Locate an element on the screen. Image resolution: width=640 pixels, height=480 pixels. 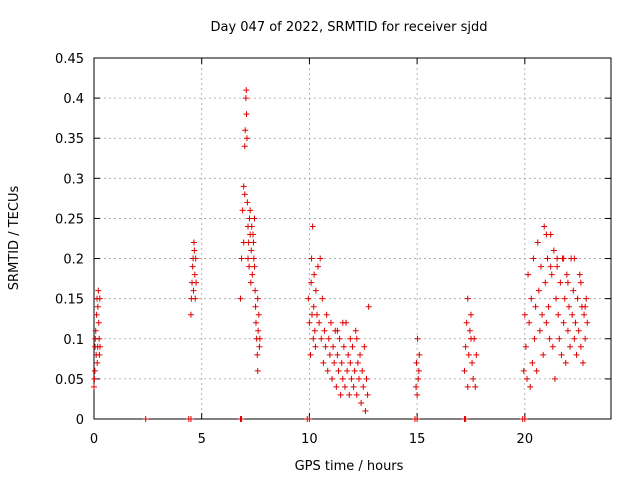
x-tick-label: 15 is located at coordinates (417, 439).